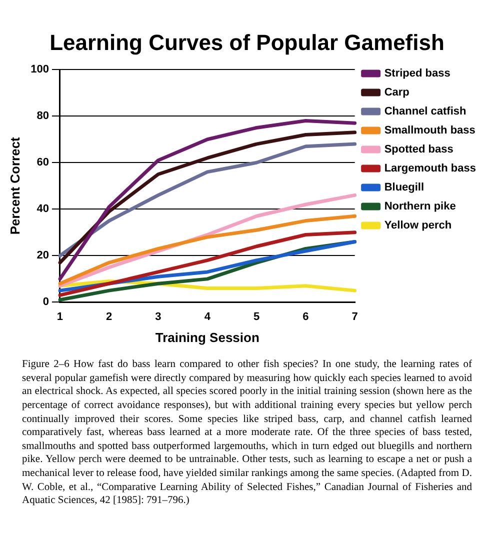 The width and height of the screenshot is (494, 534). I want to click on x-tick-label: 7, so click(355, 316).